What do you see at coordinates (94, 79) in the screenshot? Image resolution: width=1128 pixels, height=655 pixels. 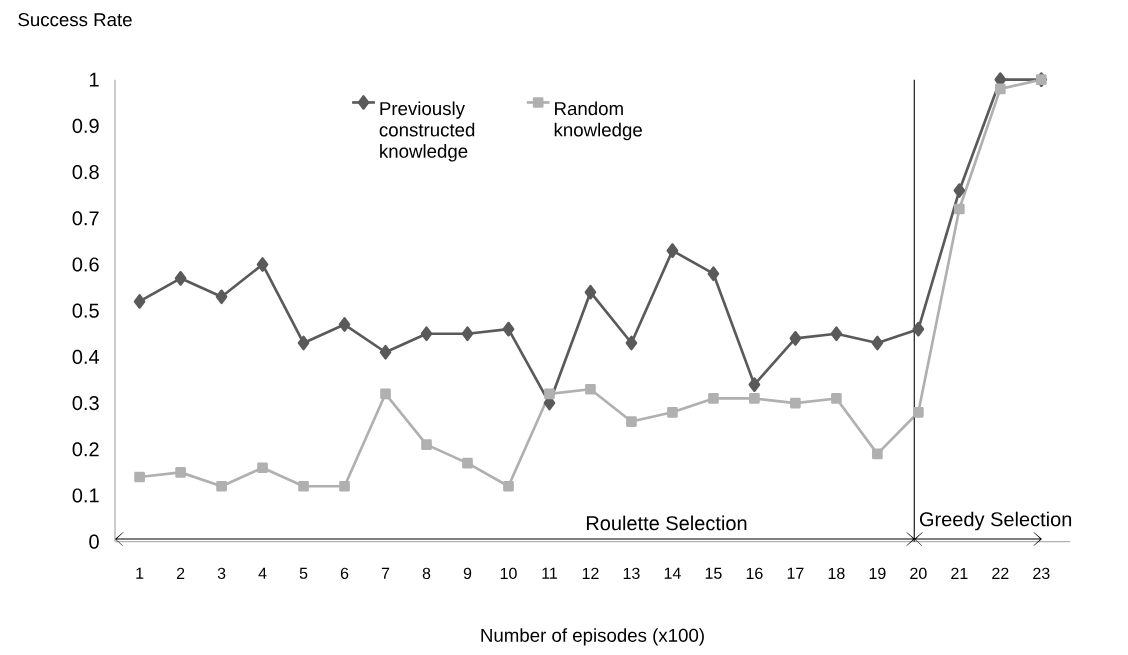 I see `y-tick-label: 1` at bounding box center [94, 79].